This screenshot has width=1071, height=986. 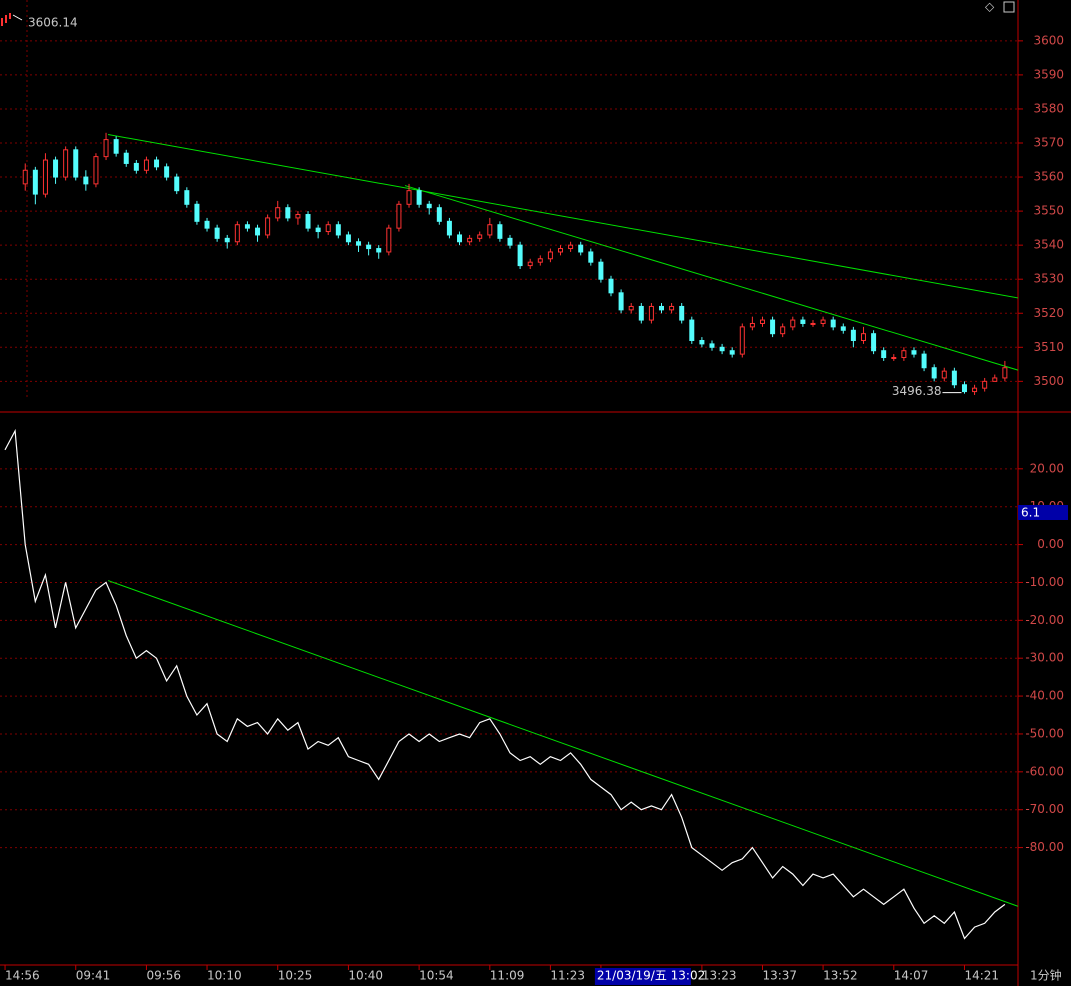 I want to click on value-box-label: 6.1, so click(x=1030, y=513).